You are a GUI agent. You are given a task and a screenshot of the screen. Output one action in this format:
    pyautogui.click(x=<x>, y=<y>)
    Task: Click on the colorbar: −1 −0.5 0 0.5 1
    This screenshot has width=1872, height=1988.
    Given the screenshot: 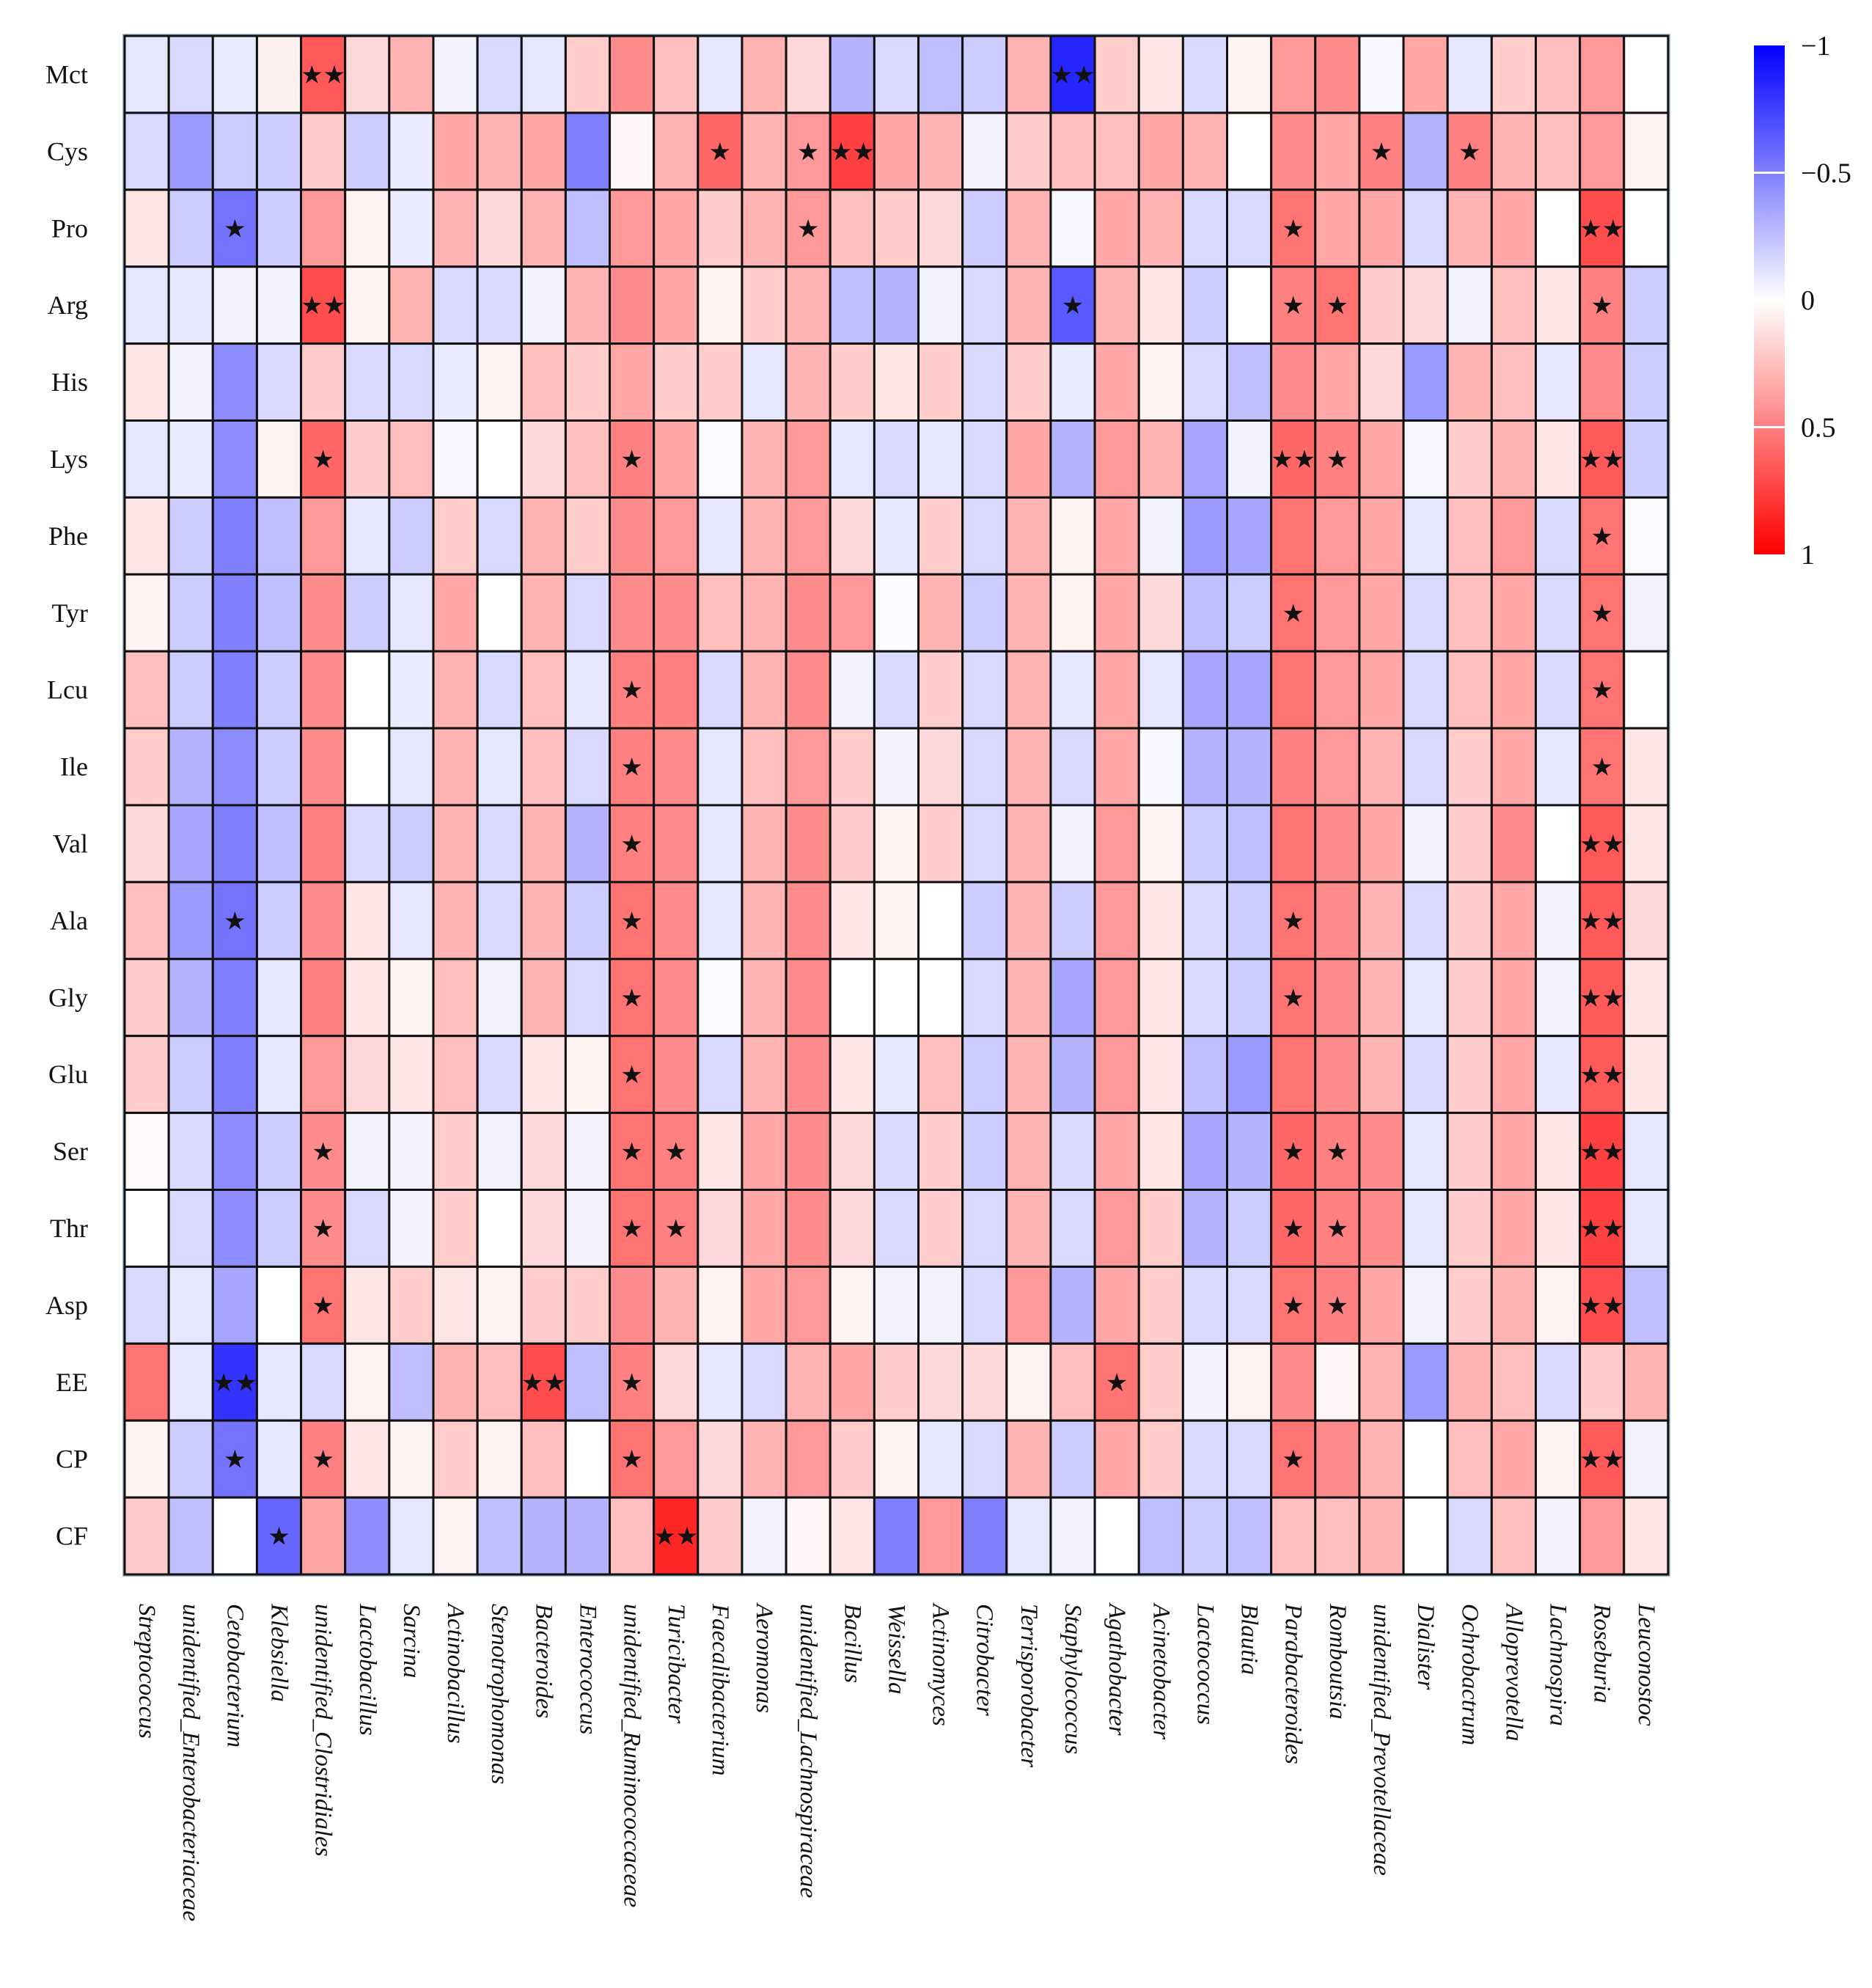 What is the action you would take?
    pyautogui.click(x=1802, y=301)
    